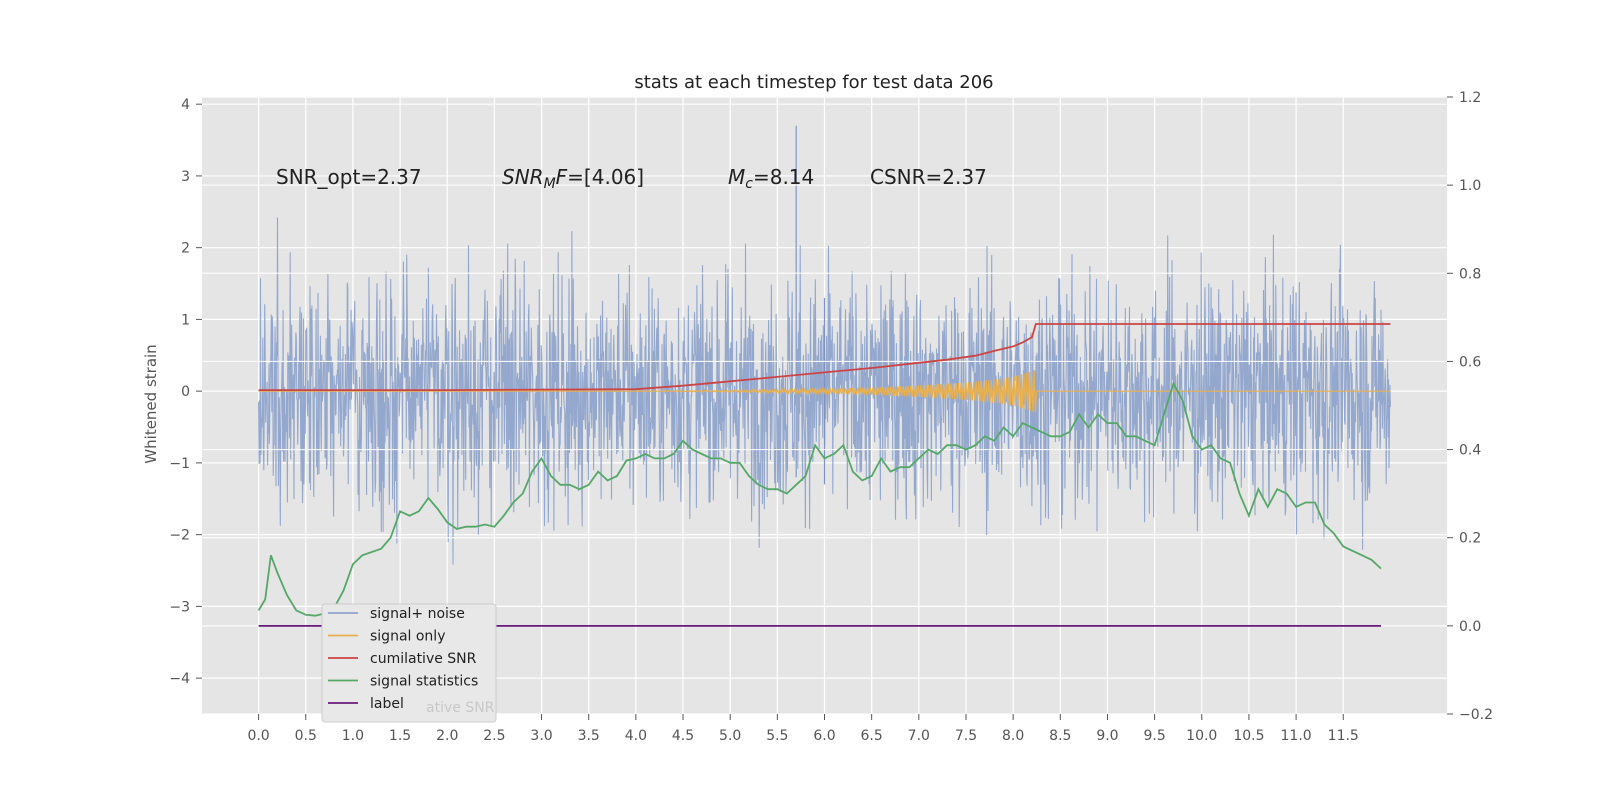 Image resolution: width=1600 pixels, height=800 pixels. What do you see at coordinates (1470, 451) in the screenshot?
I see `y2-tick-label: 0.4` at bounding box center [1470, 451].